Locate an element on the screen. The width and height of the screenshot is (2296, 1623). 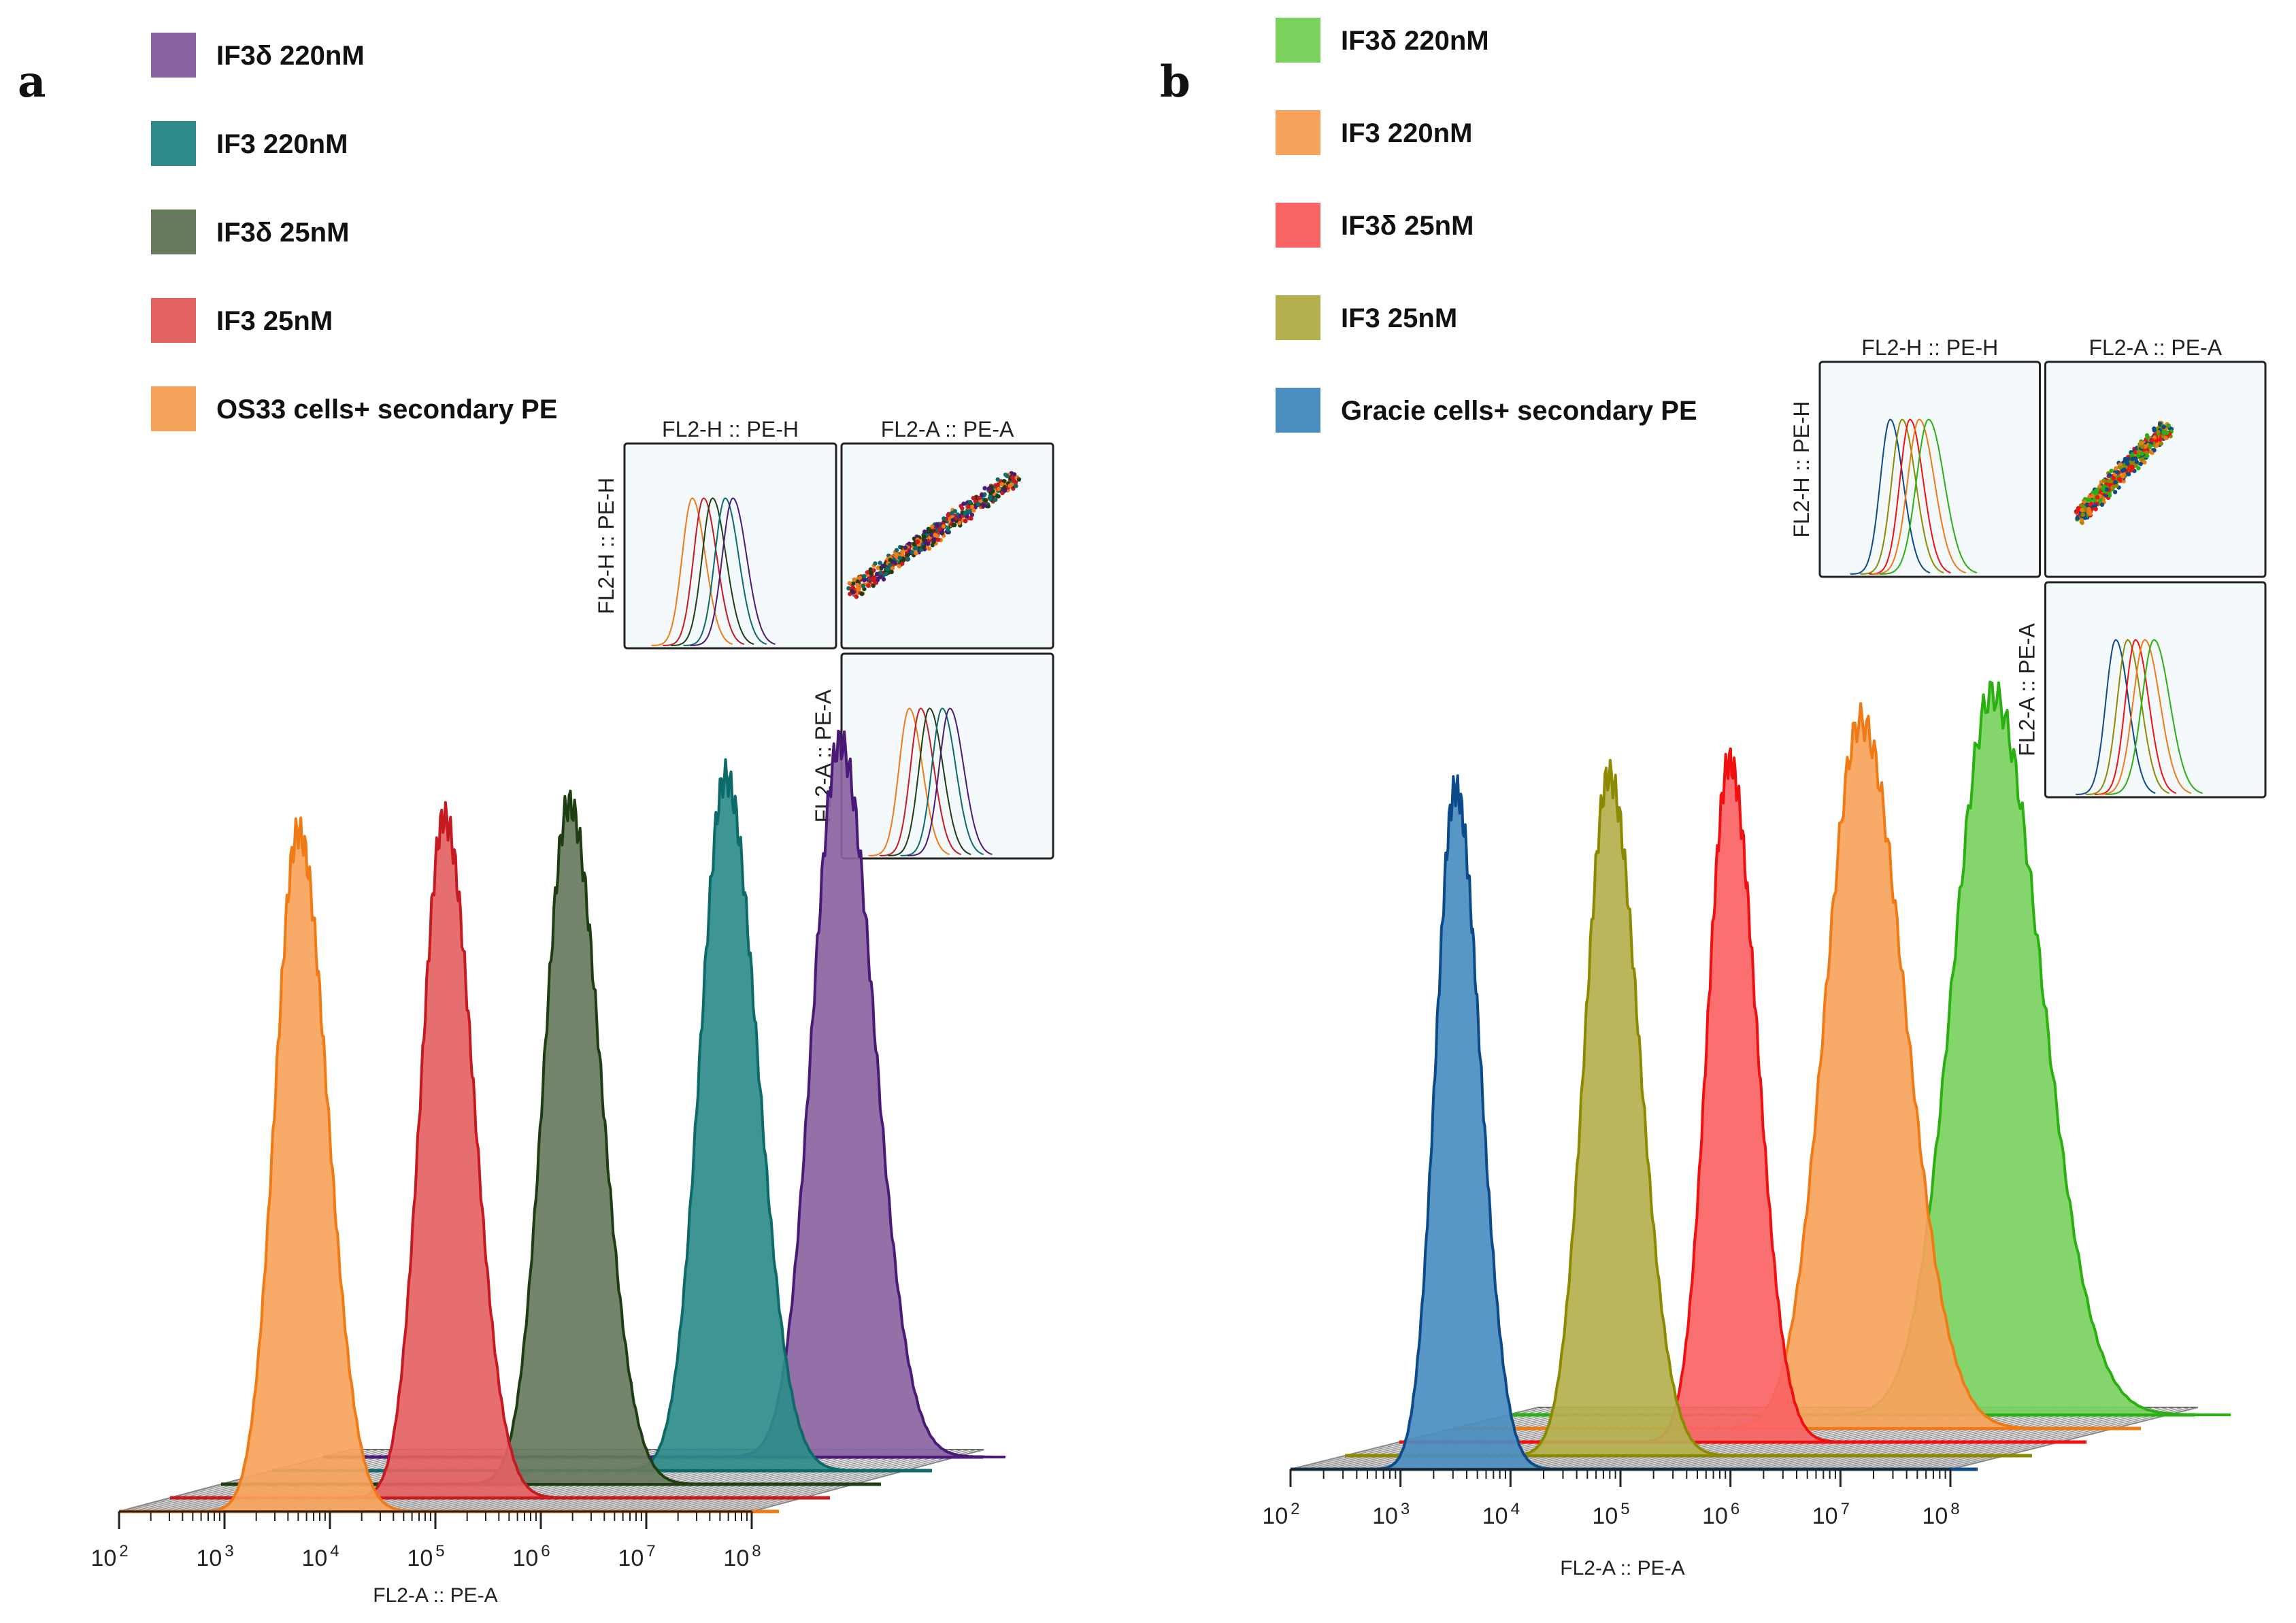
legend-item: Gracie cells+ secondary PE is located at coordinates (1486, 411).